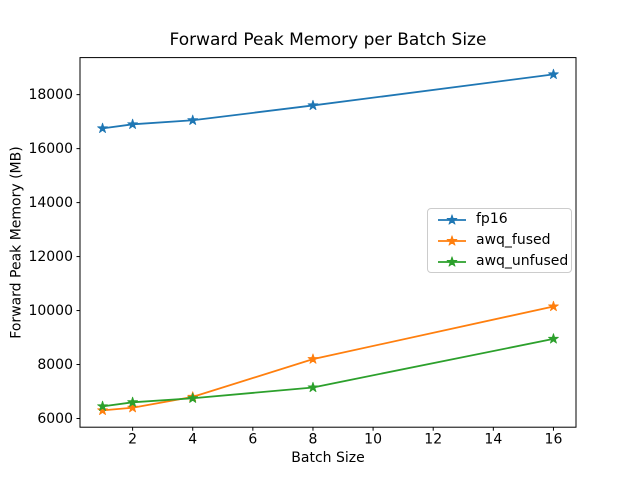 This screenshot has width=640, height=480. I want to click on legend-label-awq_unfused: awq_unfused, so click(522, 261).